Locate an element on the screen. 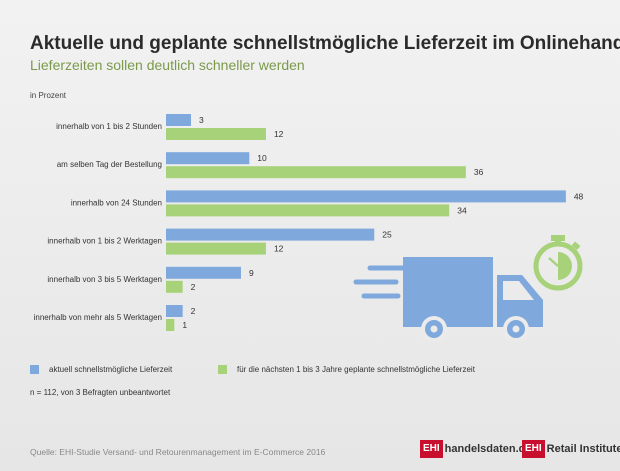 The height and width of the screenshot is (471, 620). legend-current: aktuell schnellstmögliche Lieferzeit is located at coordinates (101, 369).